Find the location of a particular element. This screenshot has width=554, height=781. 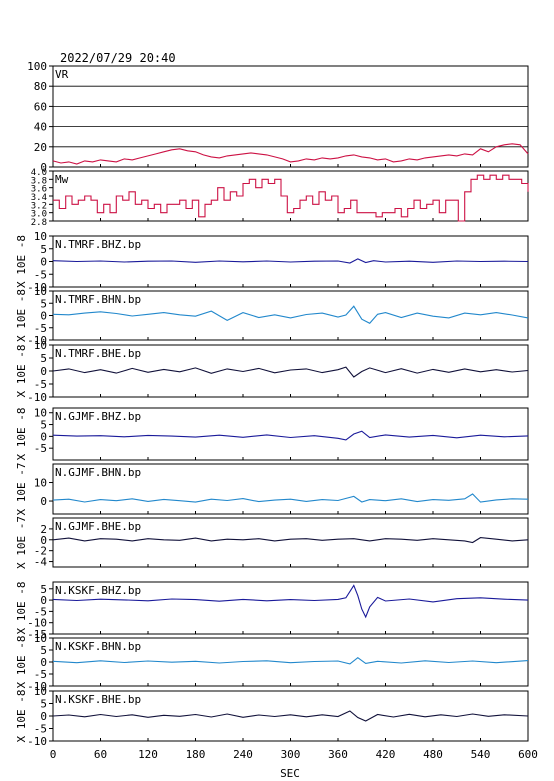

channel-label: N.GJMF.BHE.bp is located at coordinates (98, 526).